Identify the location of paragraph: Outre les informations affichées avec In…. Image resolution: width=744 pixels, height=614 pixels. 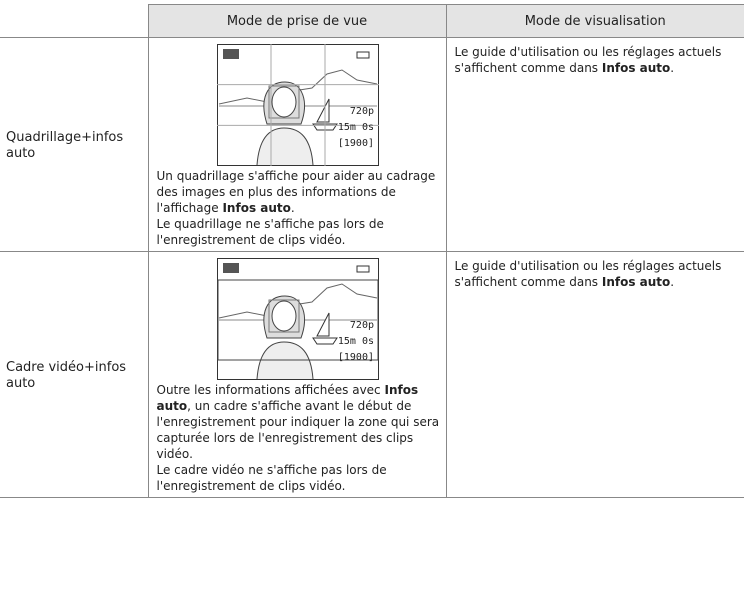
(298, 422).